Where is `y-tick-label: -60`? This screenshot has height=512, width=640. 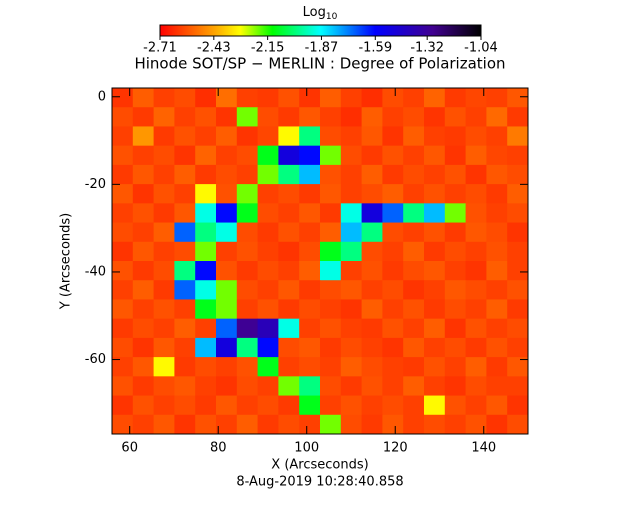
y-tick-label: -60 is located at coordinates (95, 359).